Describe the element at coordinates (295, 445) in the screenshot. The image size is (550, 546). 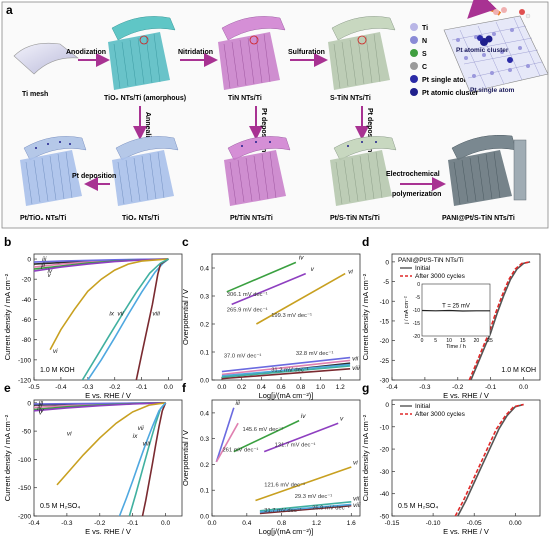
I see `annotation-f-6: 131.7 mV dec⁻¹` at that location.